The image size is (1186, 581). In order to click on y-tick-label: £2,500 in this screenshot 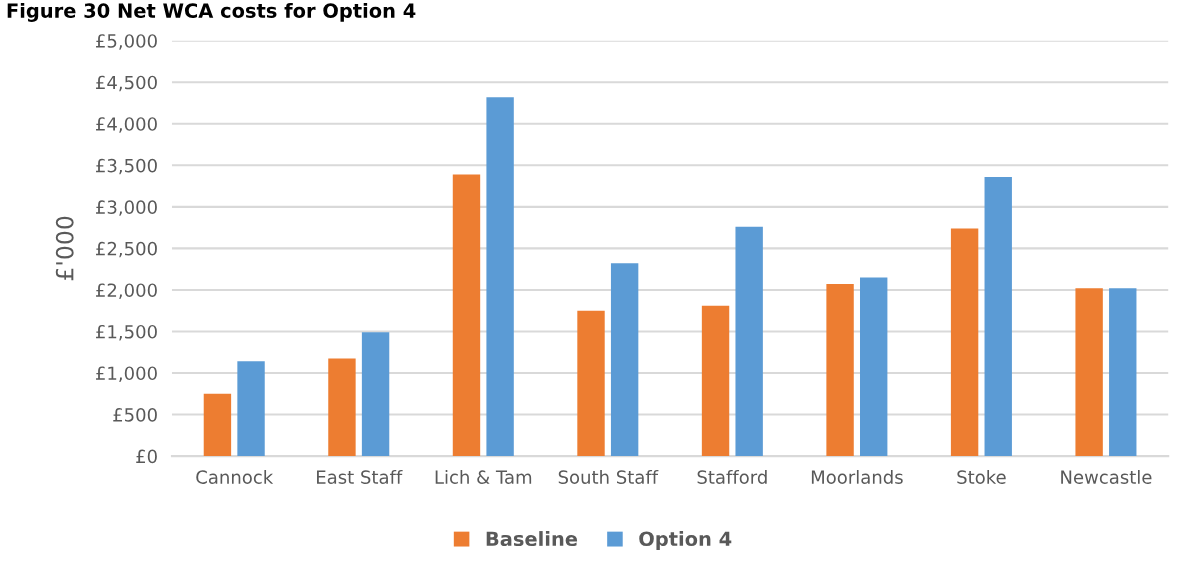, I will do `click(126, 249)`.